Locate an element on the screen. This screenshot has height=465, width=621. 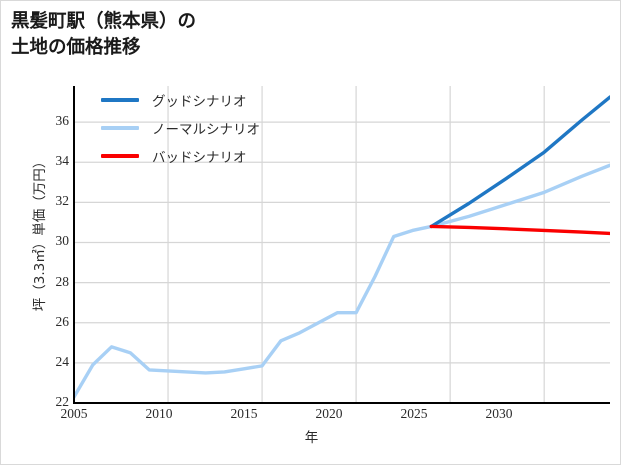
x-tick-label: 2025 is located at coordinates (414, 413).